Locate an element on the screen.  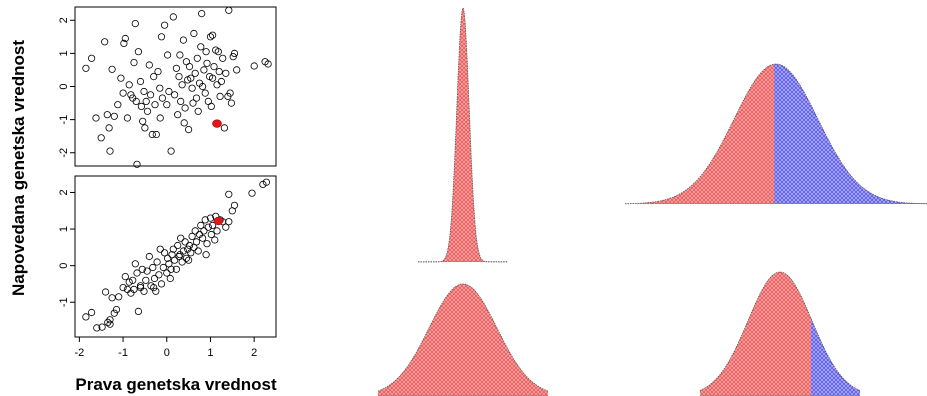
y-tick-label: -1 is located at coordinates (64, 302).